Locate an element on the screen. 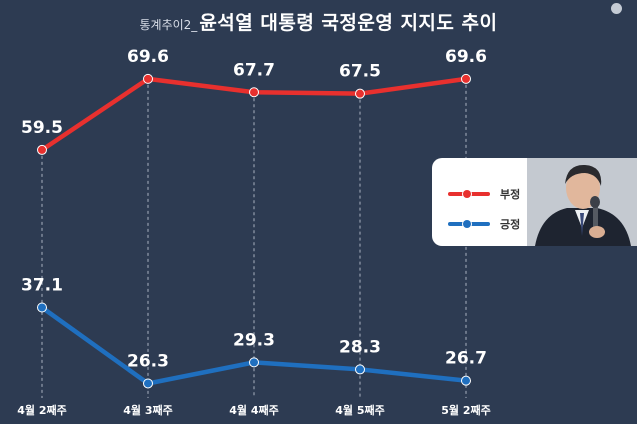 The height and width of the screenshot is (424, 637). series-1-label-3: 28.3 is located at coordinates (360, 347).